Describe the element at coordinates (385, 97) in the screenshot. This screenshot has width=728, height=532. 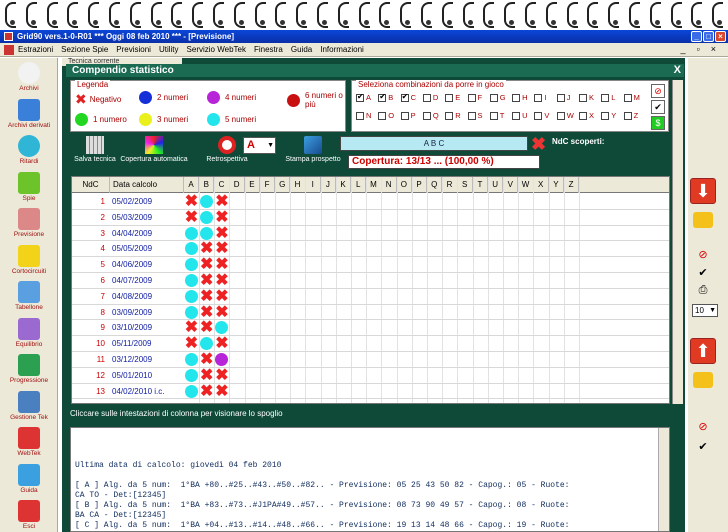
I see `checkbox-b: B` at that location.